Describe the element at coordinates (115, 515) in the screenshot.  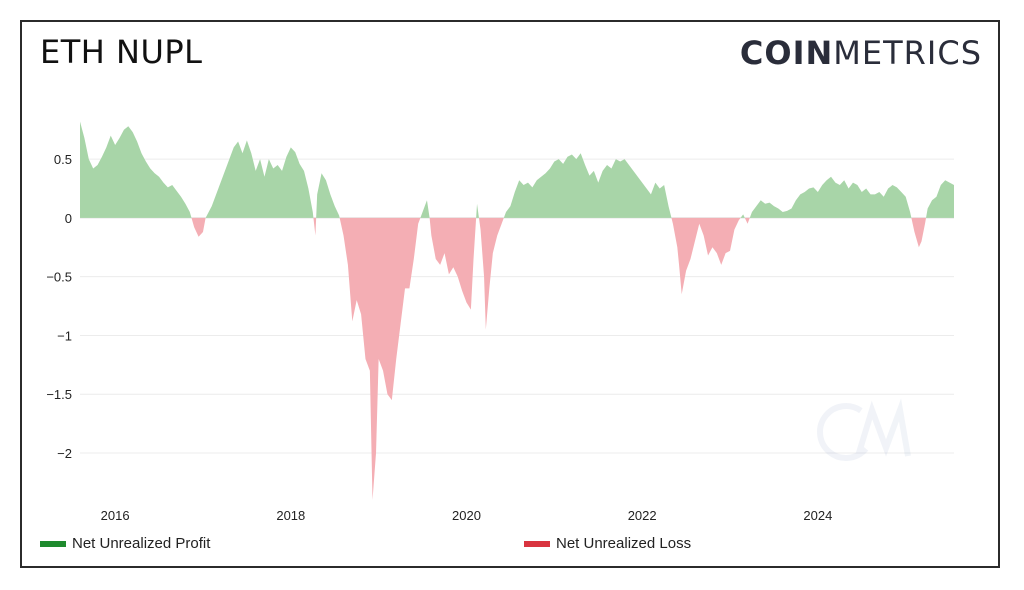
I see `x-tick-label: 2016` at that location.